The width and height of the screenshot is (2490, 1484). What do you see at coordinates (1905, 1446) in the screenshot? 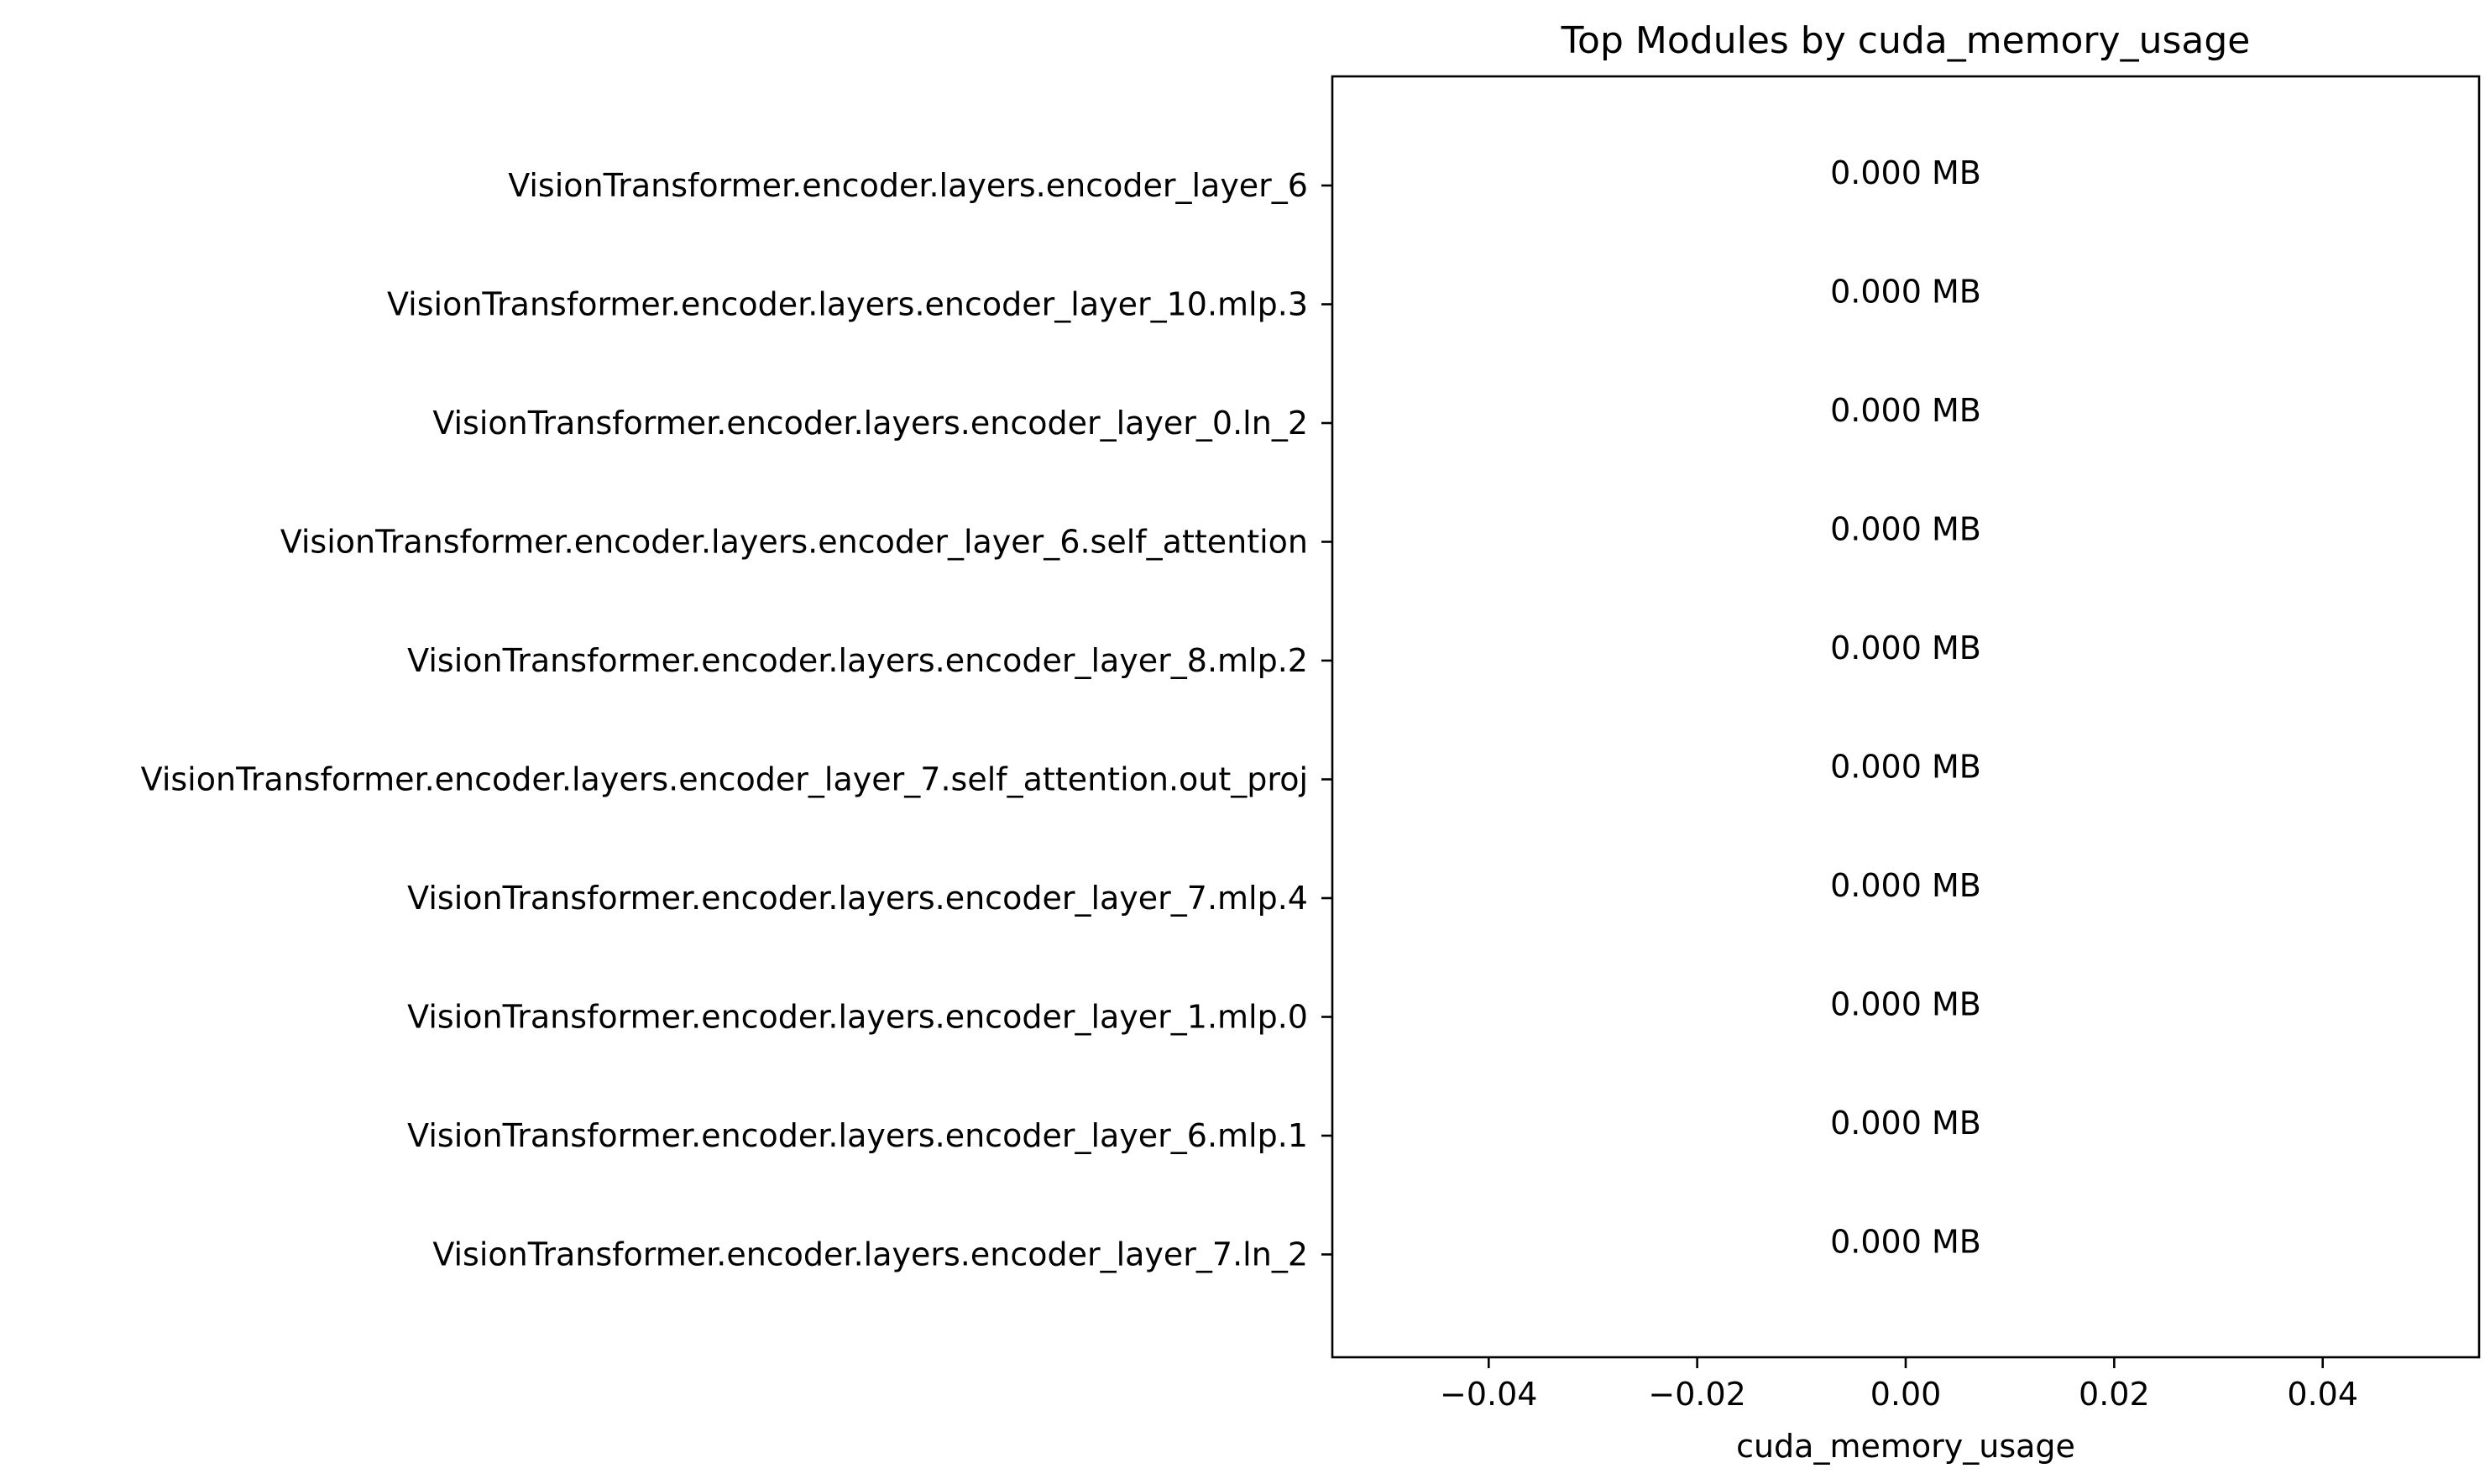
I see `x-axis-label: cuda_memory_usage` at bounding box center [1905, 1446].